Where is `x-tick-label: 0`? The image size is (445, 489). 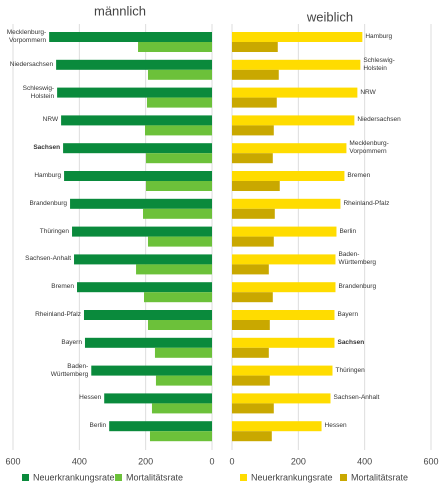
x-tick-label: 0 is located at coordinates (231, 461).